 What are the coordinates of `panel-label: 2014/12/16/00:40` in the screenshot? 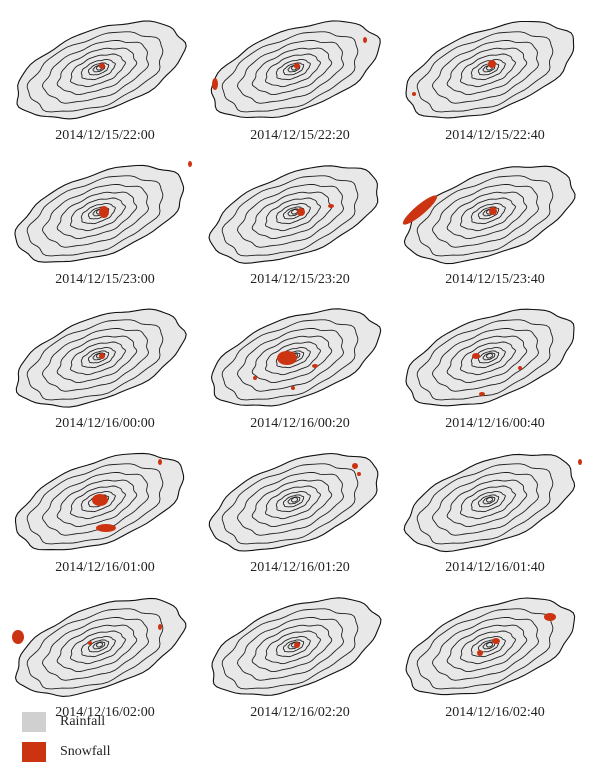 It's located at (495, 423).